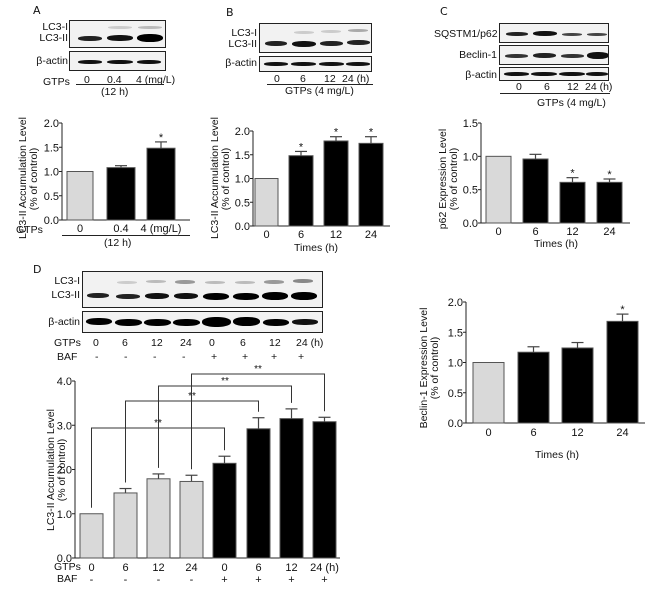 Image resolution: width=672 pixels, height=595 pixels. Describe the element at coordinates (52, 61) in the screenshot. I see `blot-a-row-actin: β-actin` at that location.